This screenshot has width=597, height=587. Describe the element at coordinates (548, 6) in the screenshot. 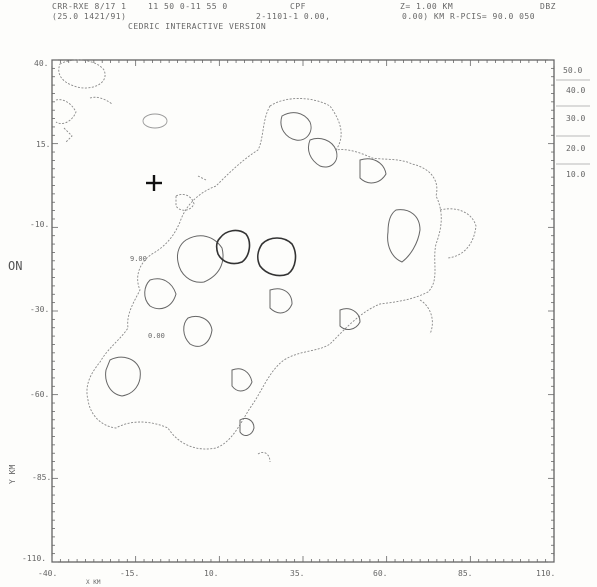

I see `header-units: DBZ` at that location.